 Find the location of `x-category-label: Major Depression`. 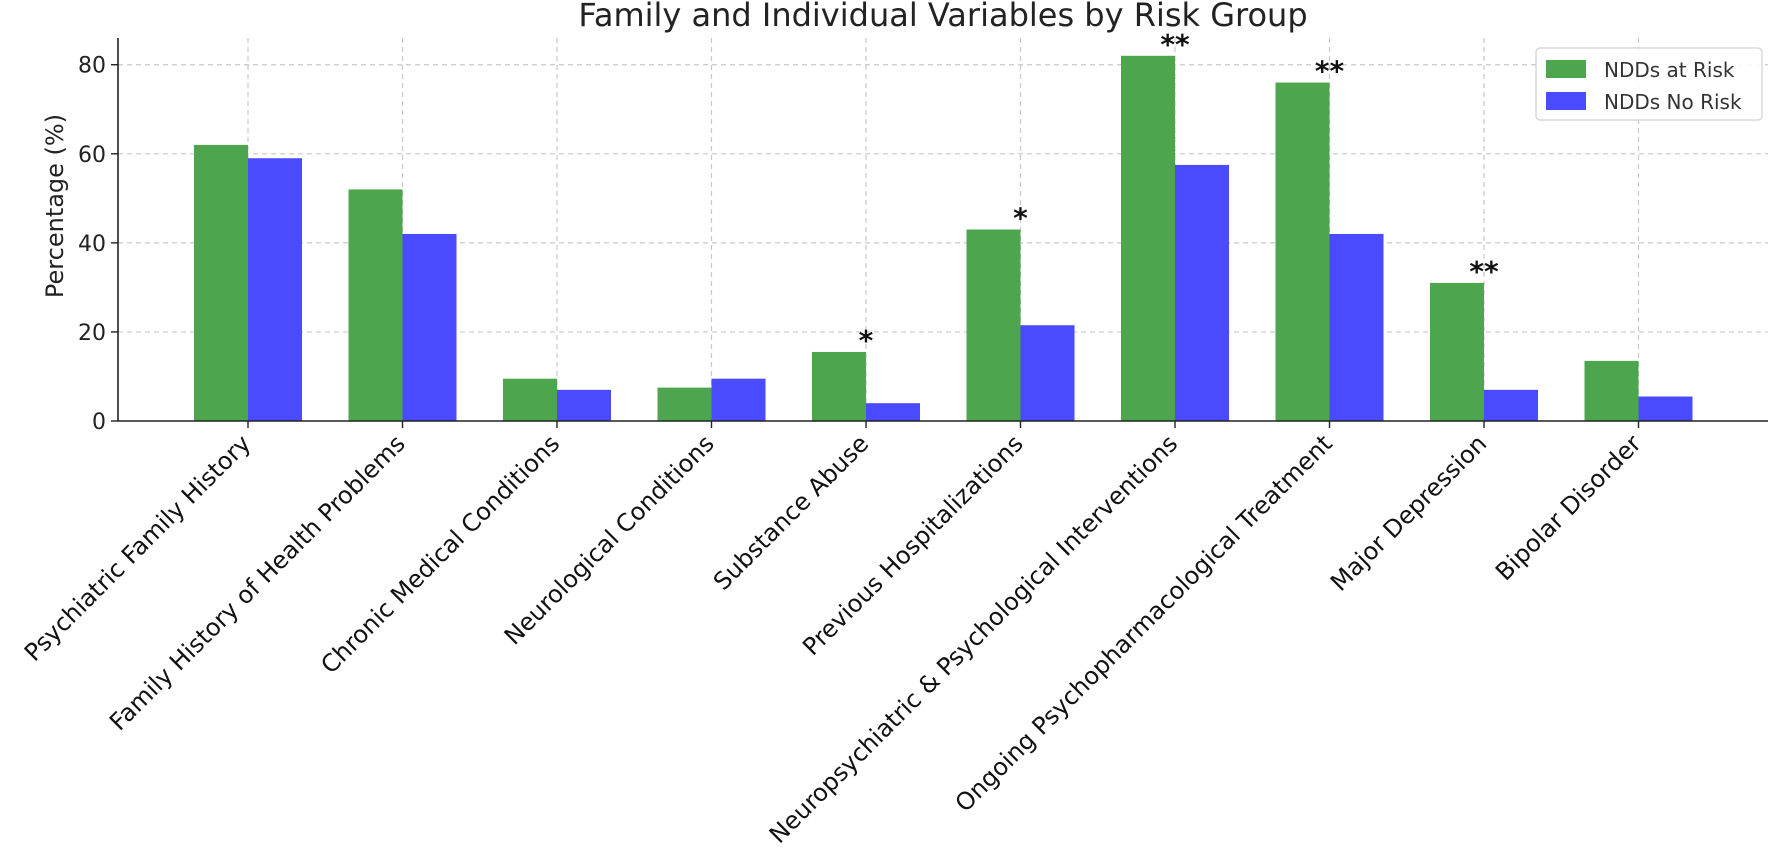

x-category-label: Major Depression is located at coordinates (1408, 512).